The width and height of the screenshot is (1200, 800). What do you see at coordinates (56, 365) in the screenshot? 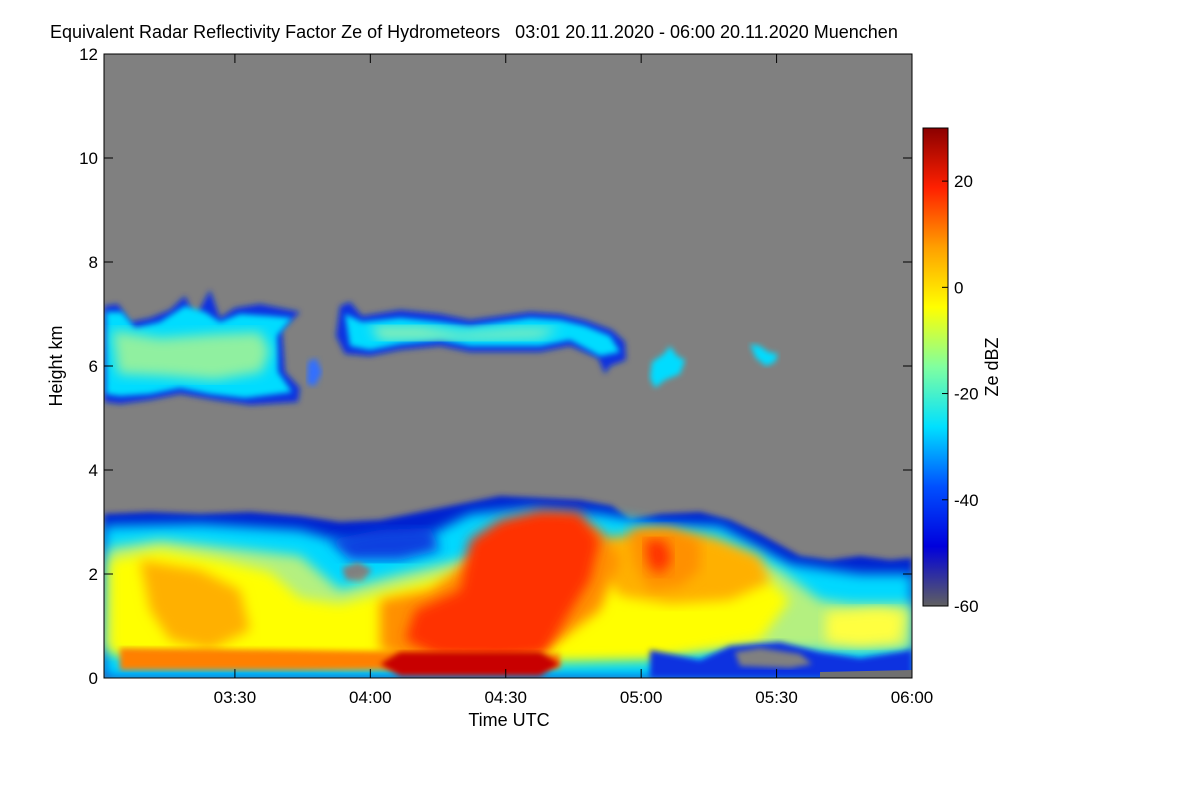
I see `y-axis-label: Height km` at bounding box center [56, 365].